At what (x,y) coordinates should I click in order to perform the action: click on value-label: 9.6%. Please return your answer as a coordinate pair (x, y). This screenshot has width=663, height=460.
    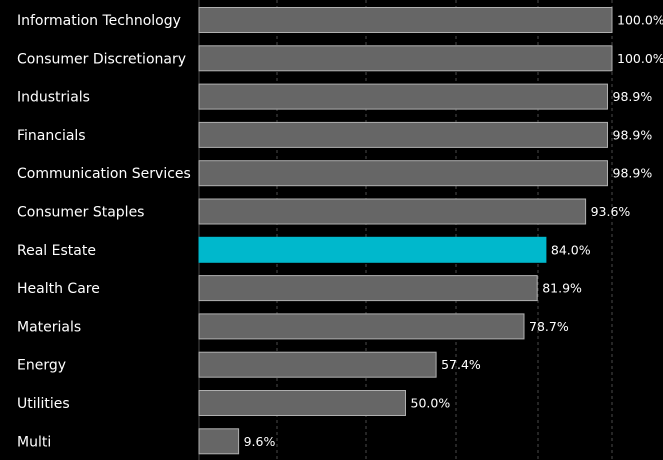
    Looking at the image, I should click on (260, 441).